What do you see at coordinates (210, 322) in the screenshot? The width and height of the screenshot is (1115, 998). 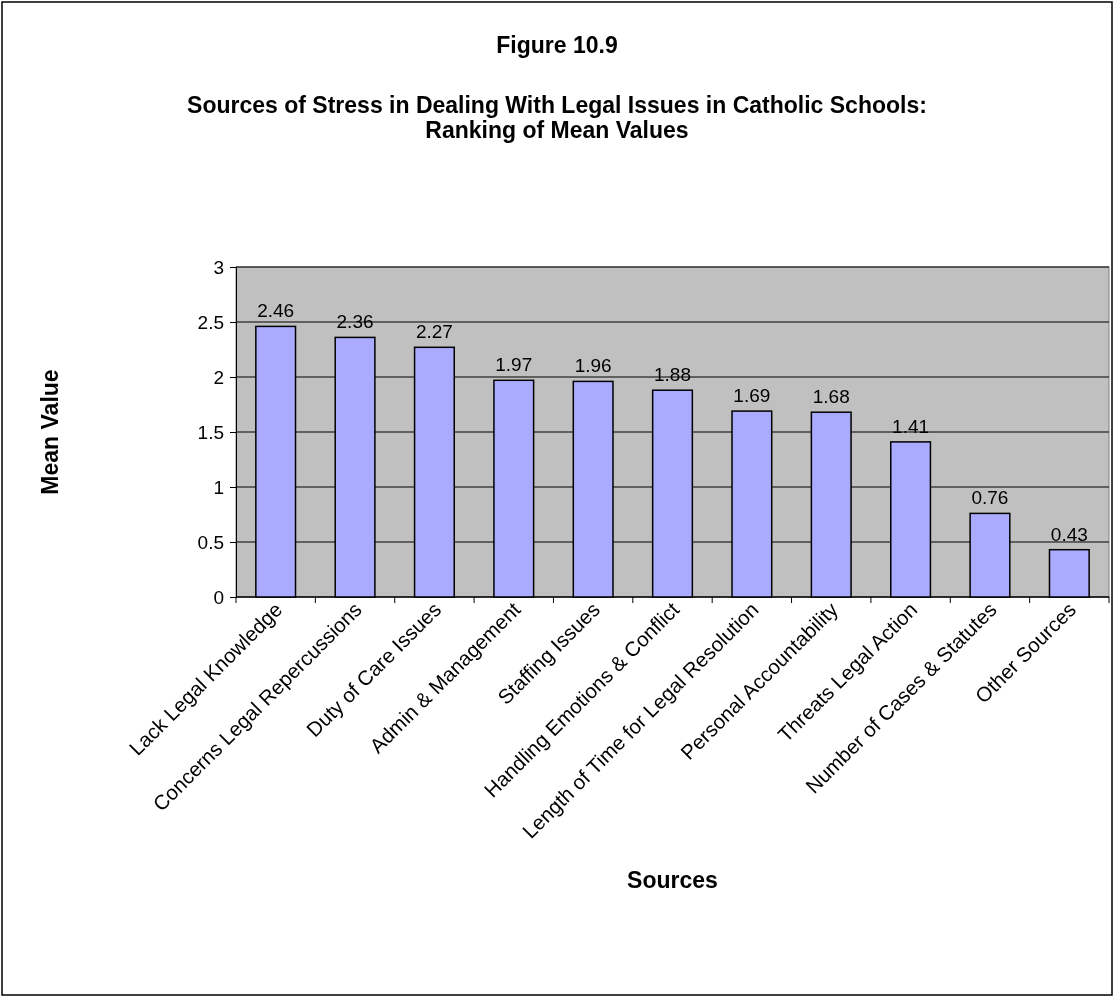 I see `y-tick-label: 2.5` at bounding box center [210, 322].